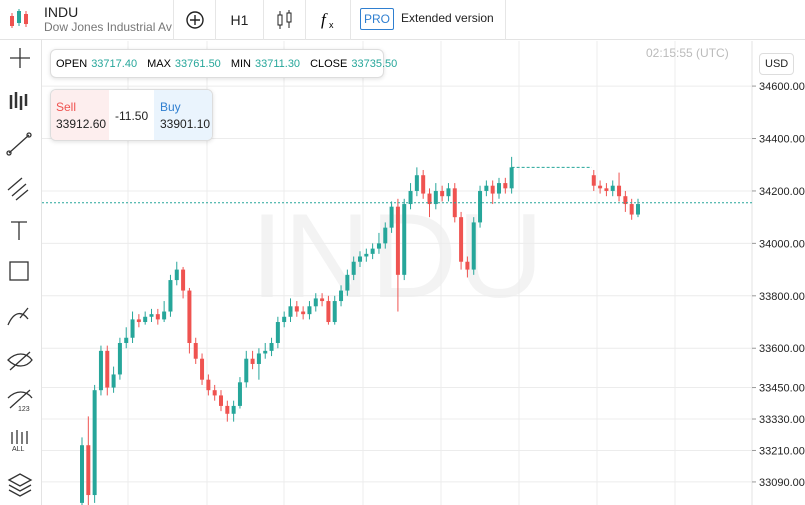 This screenshot has height=505, width=805. I want to click on buy-button: Buy 33901.10, so click(183, 115).